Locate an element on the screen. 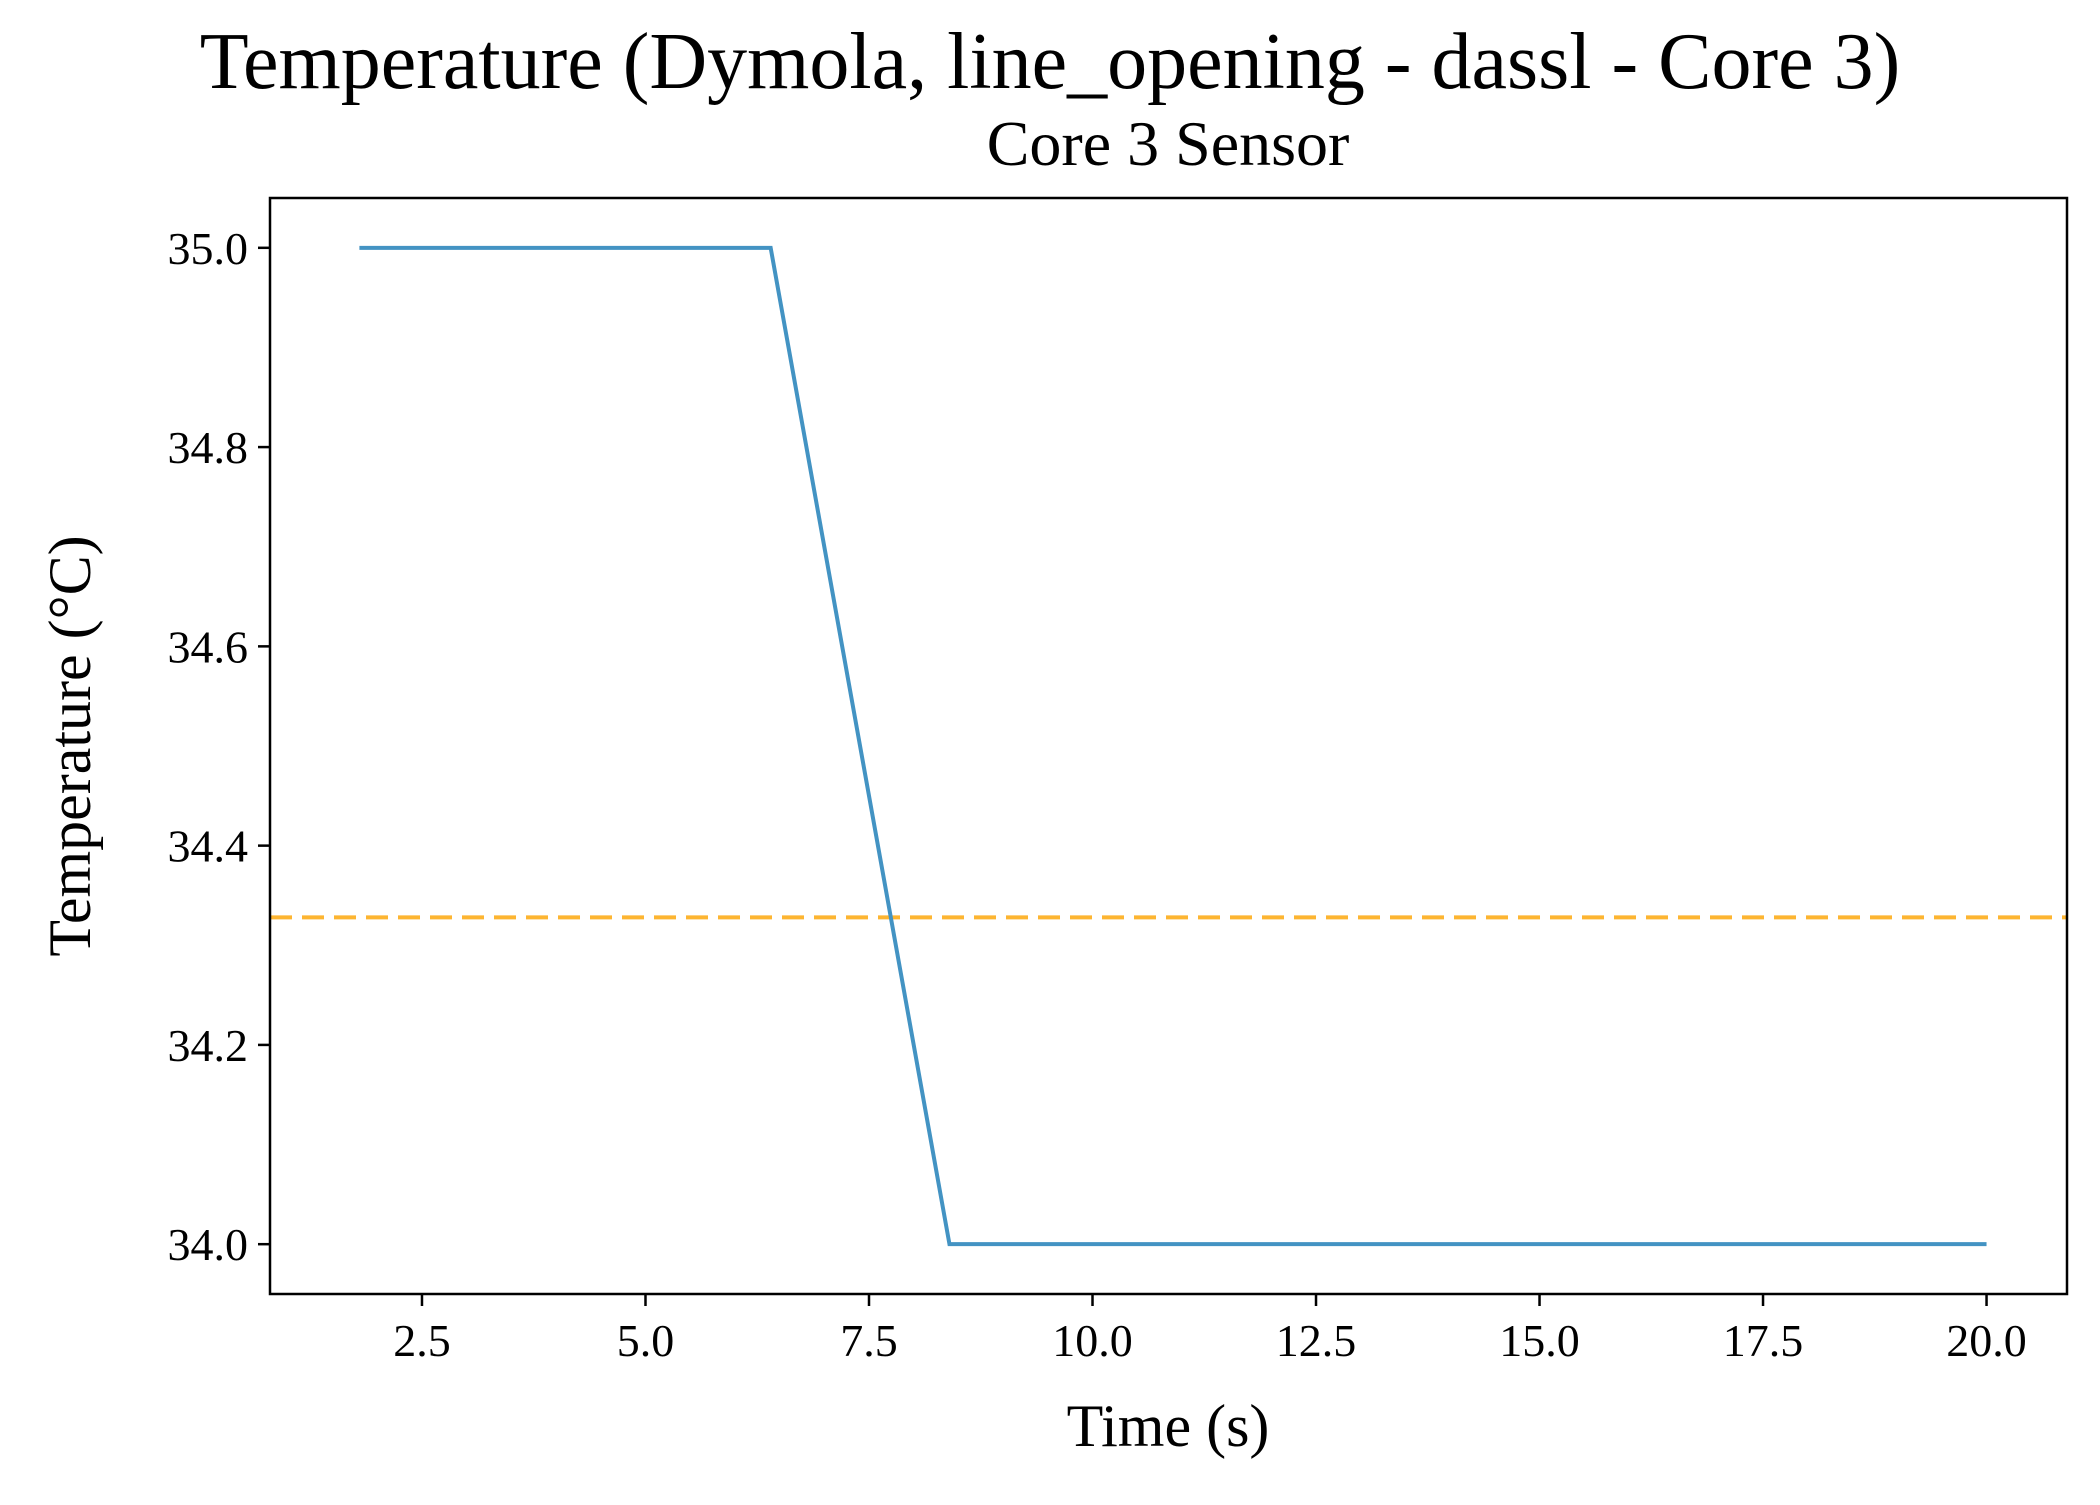 The height and width of the screenshot is (1505, 2100). x-tick-label: 15.0 is located at coordinates (1539, 1340).